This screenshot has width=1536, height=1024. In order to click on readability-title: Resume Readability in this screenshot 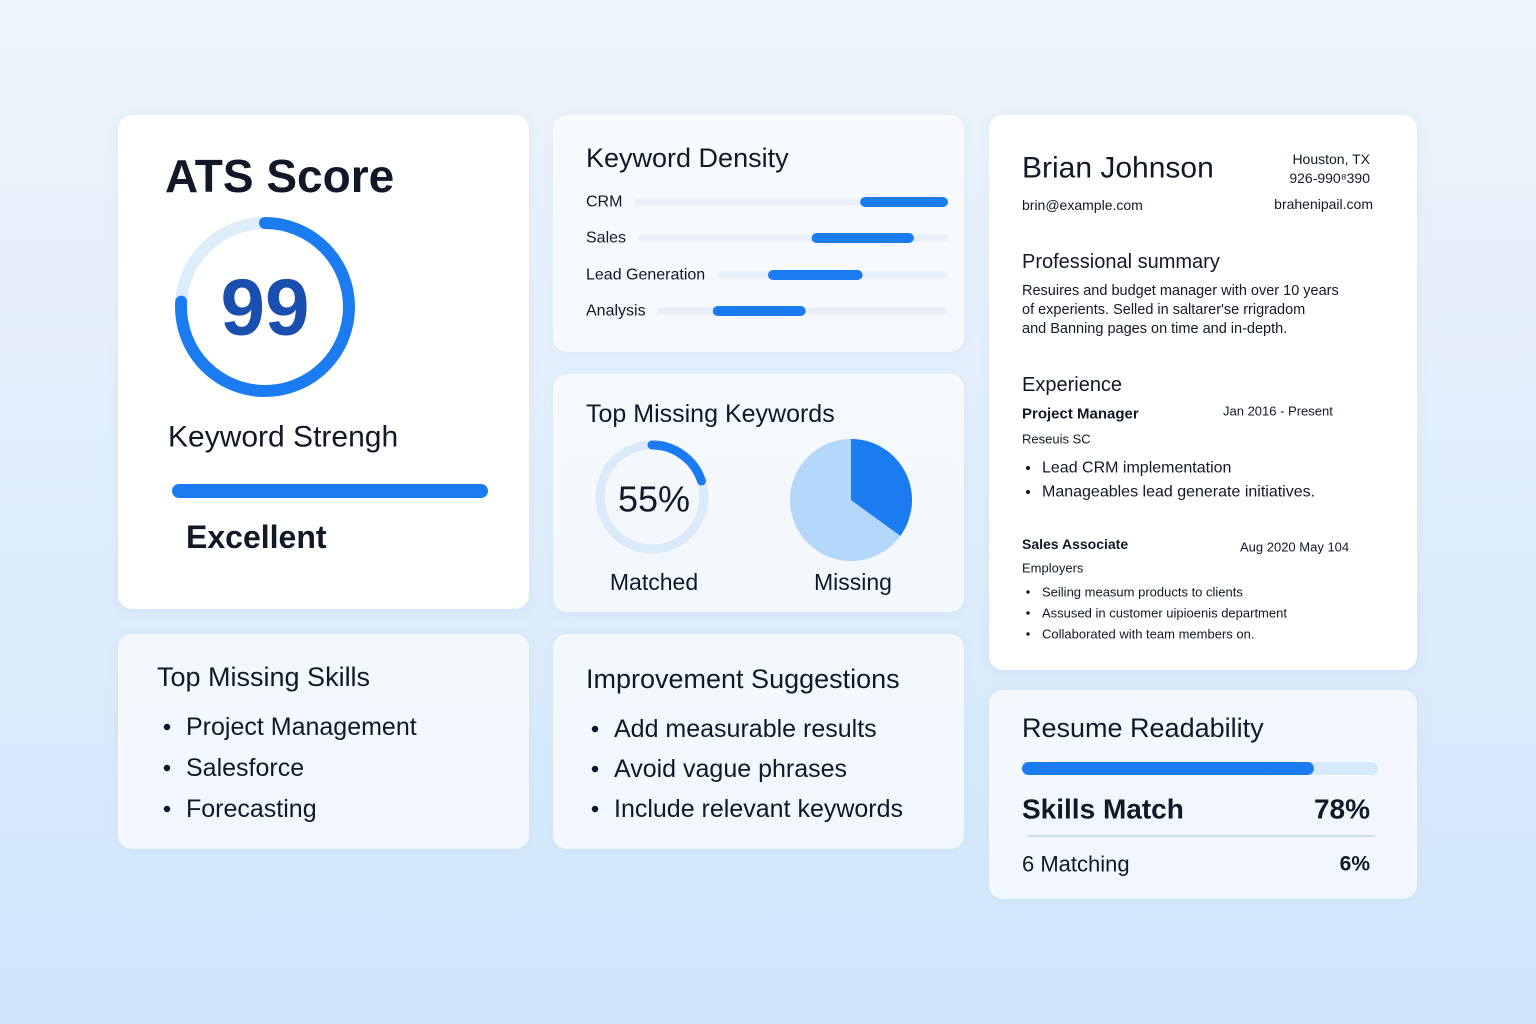, I will do `click(1143, 728)`.